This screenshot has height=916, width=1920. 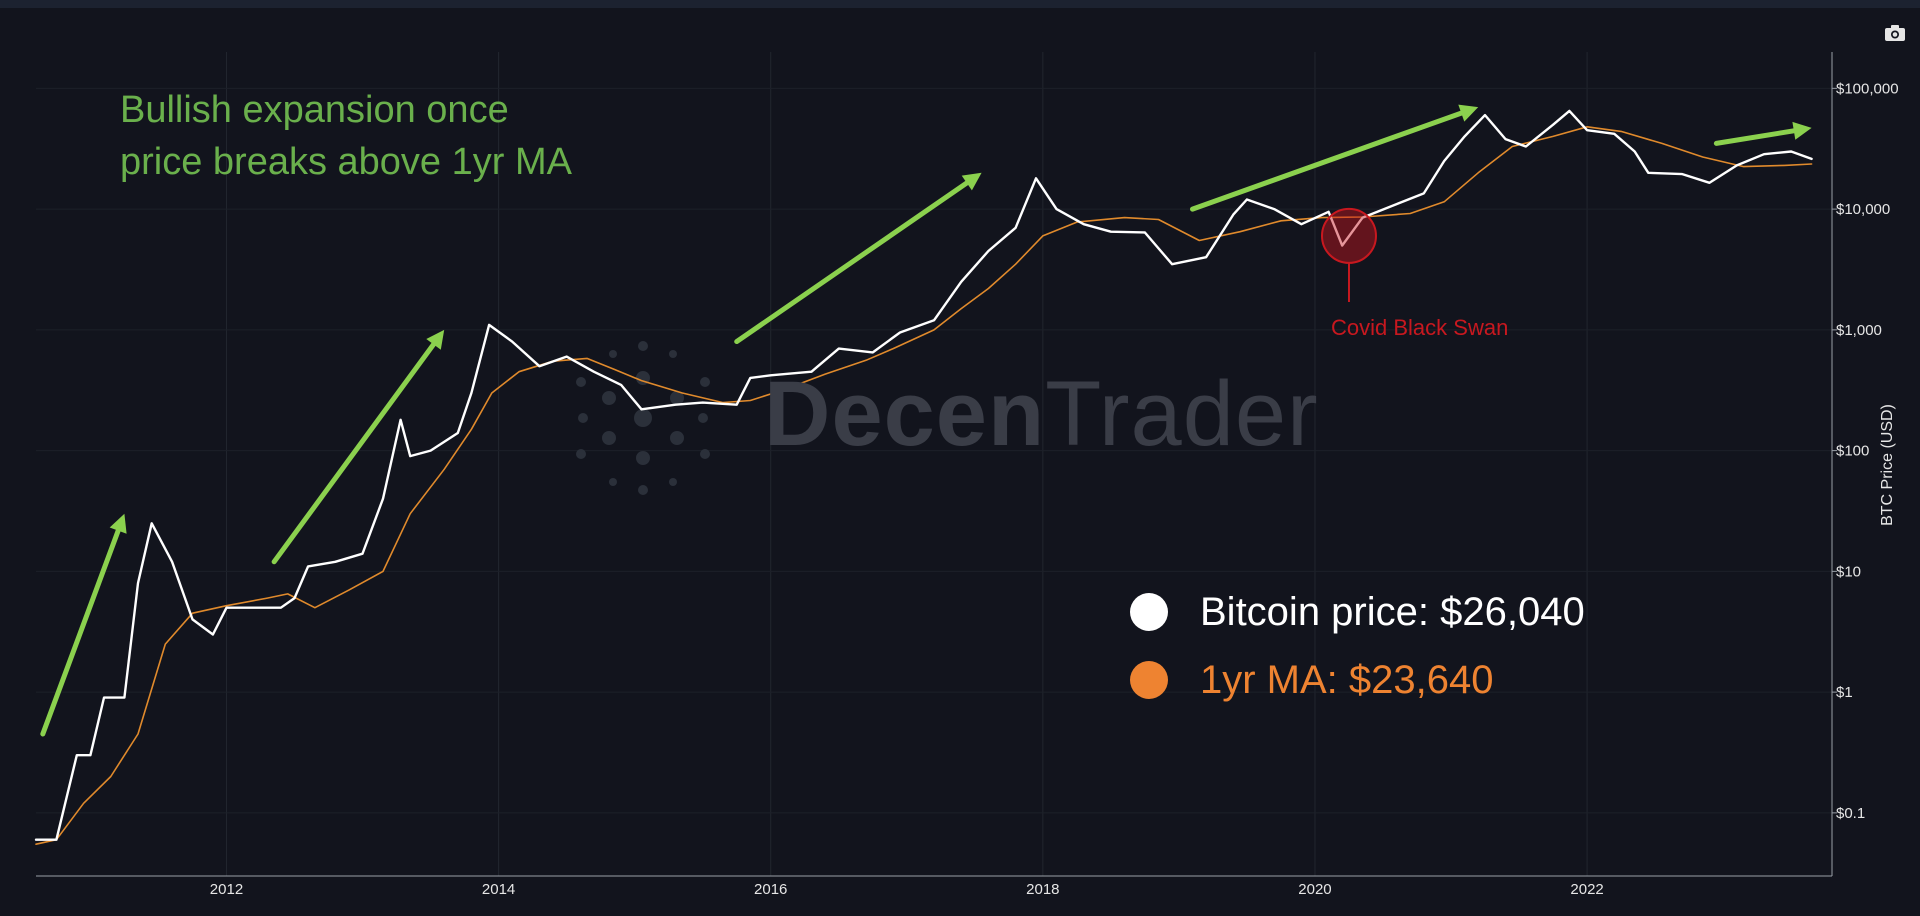 What do you see at coordinates (1852, 451) in the screenshot?
I see `y-tick-label: $100` at bounding box center [1852, 451].